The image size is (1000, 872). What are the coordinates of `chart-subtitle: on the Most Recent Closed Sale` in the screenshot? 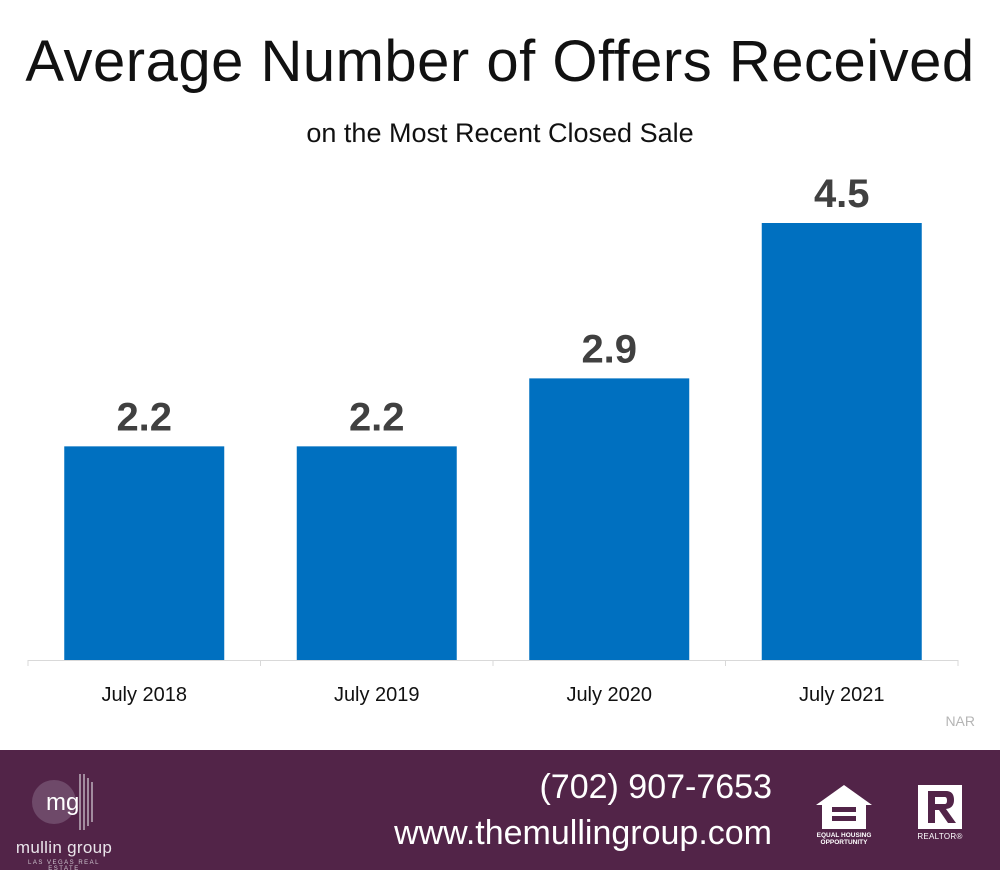 It's located at (500, 133).